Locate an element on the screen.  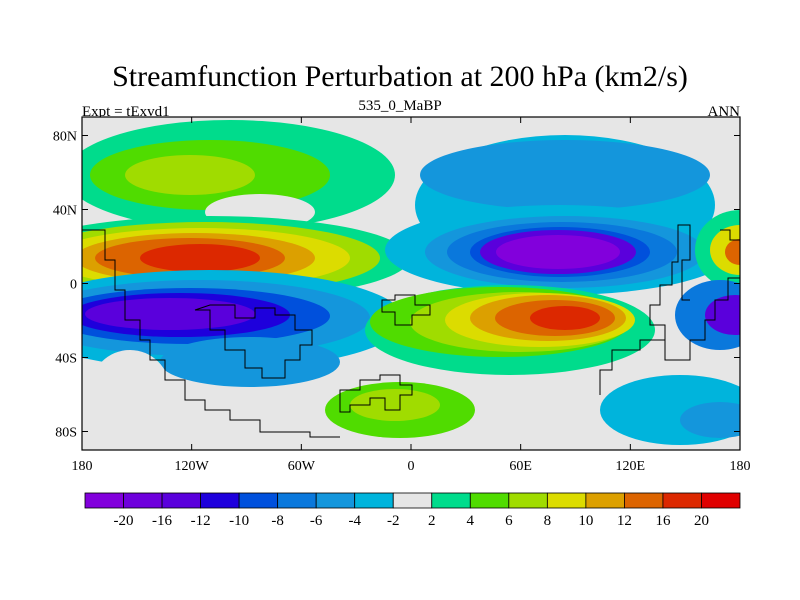
colorbar-label: -4 is located at coordinates (354, 521).